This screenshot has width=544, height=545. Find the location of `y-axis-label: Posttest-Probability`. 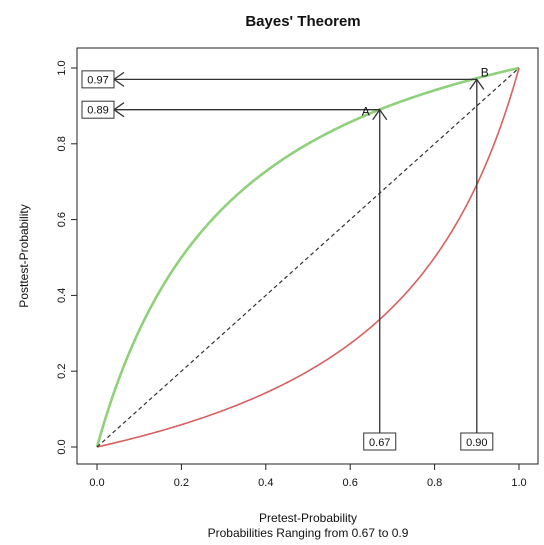

y-axis-label: Posttest-Probability is located at coordinates (24, 255).